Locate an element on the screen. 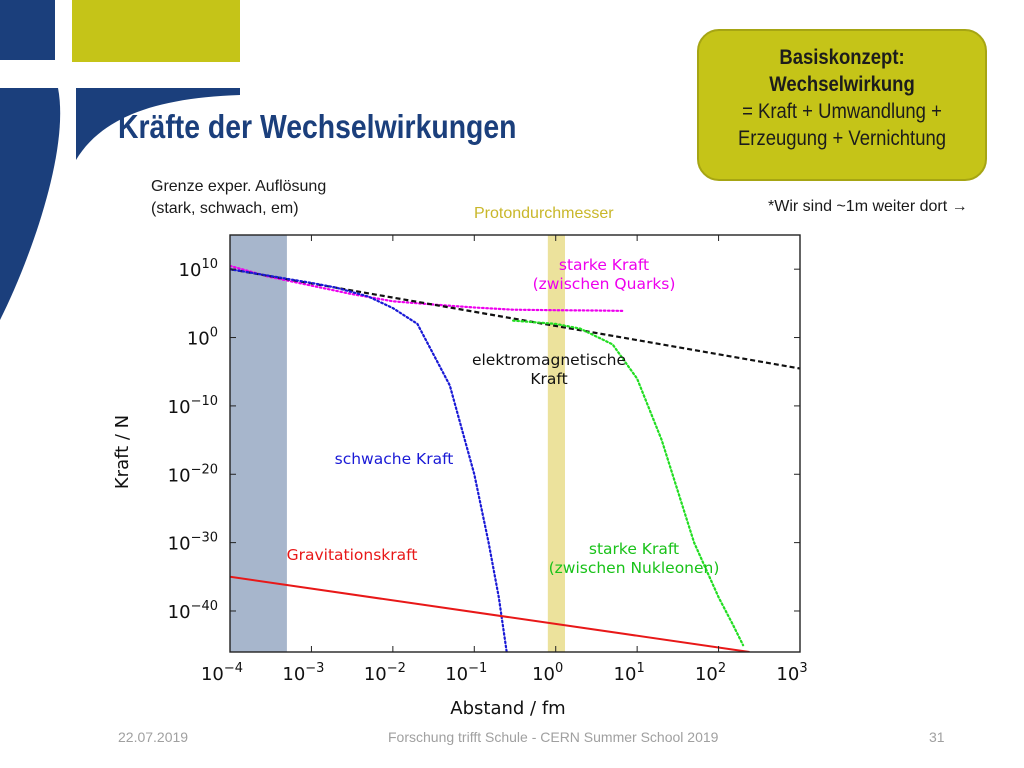  x-tick-label: 10⁻³ is located at coordinates (303, 673).